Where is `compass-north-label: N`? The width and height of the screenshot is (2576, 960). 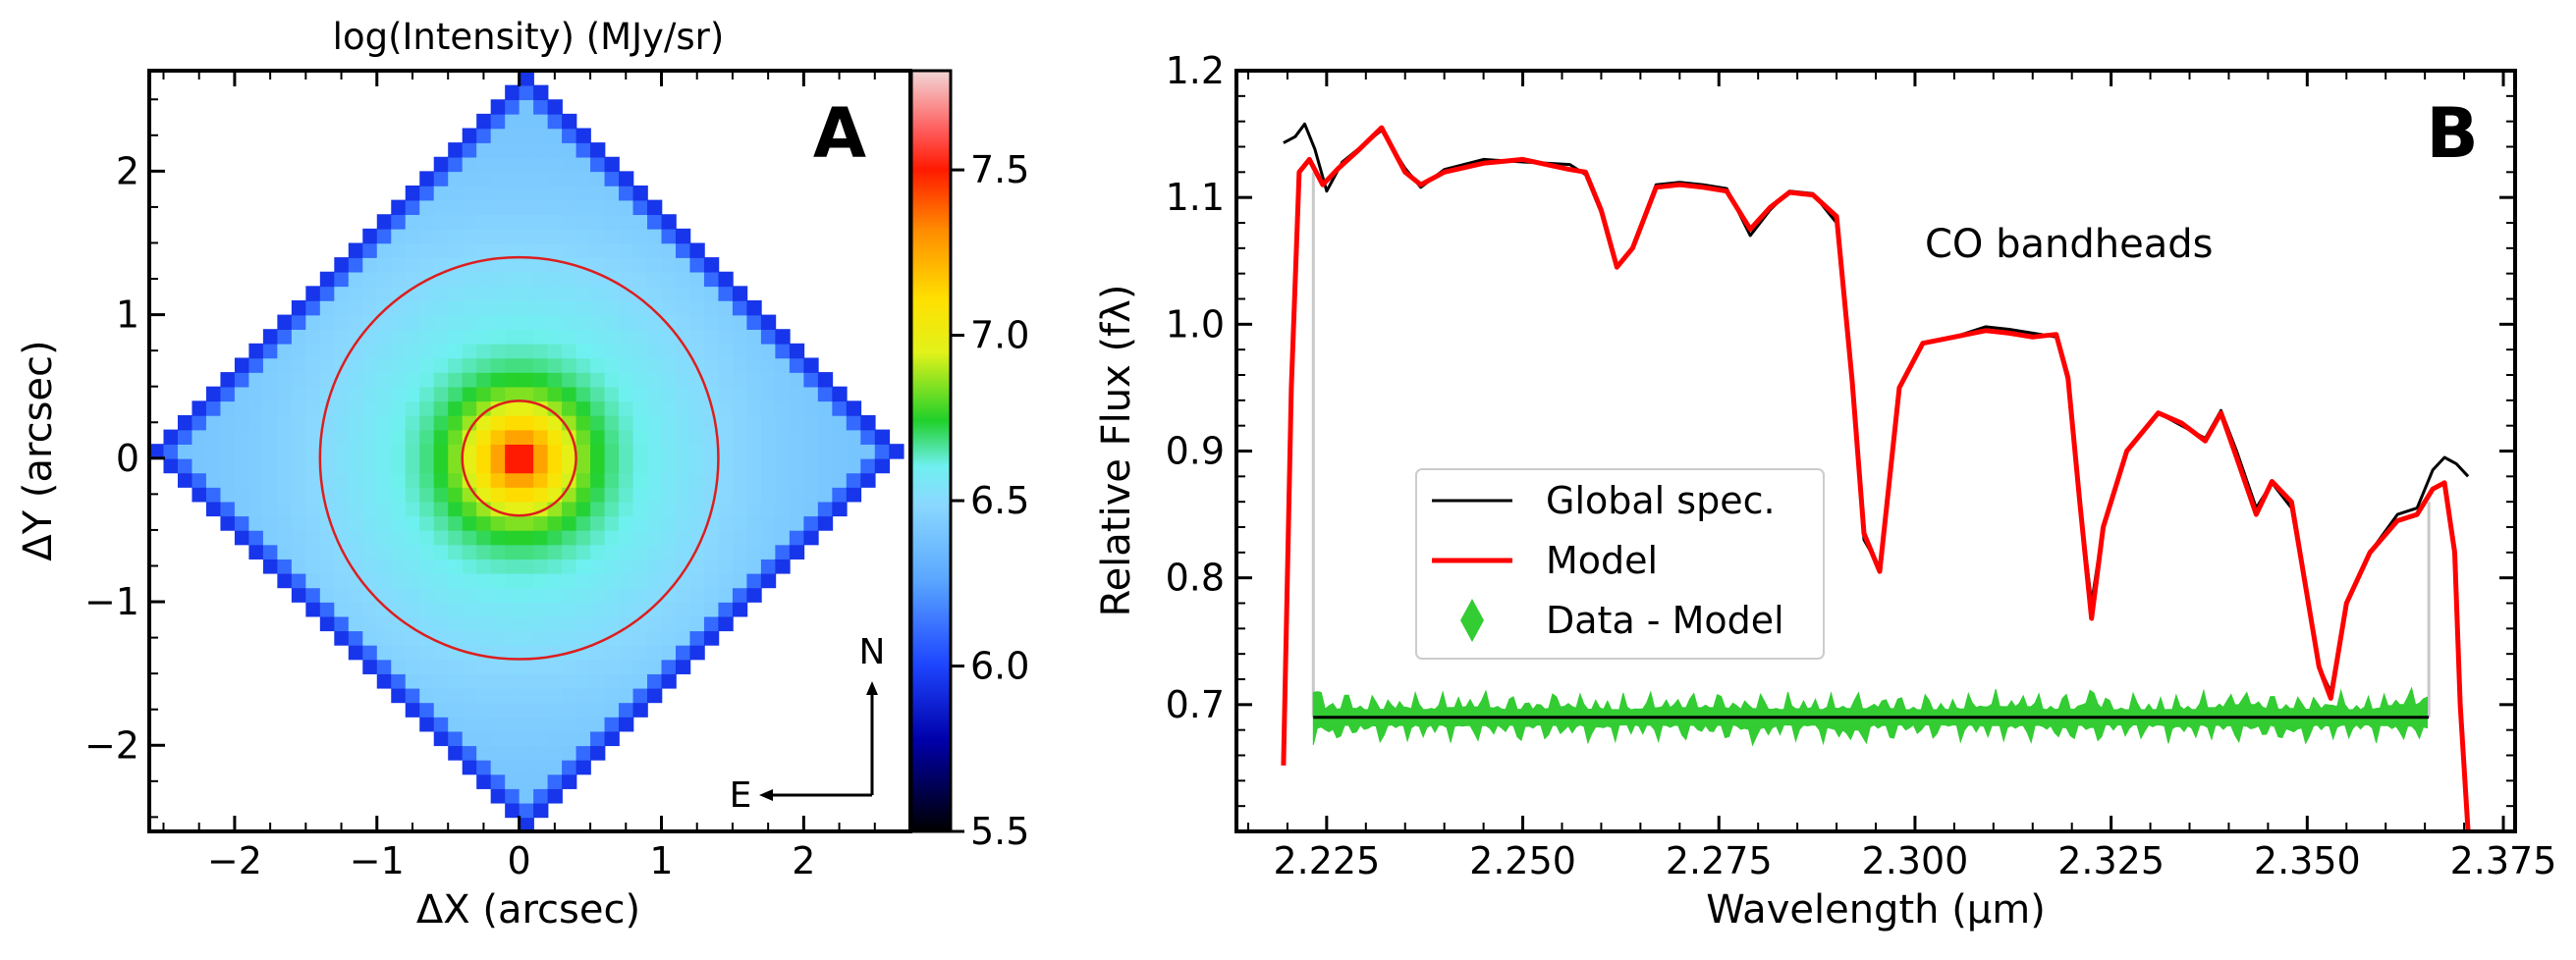
compass-north-label: N is located at coordinates (872, 652).